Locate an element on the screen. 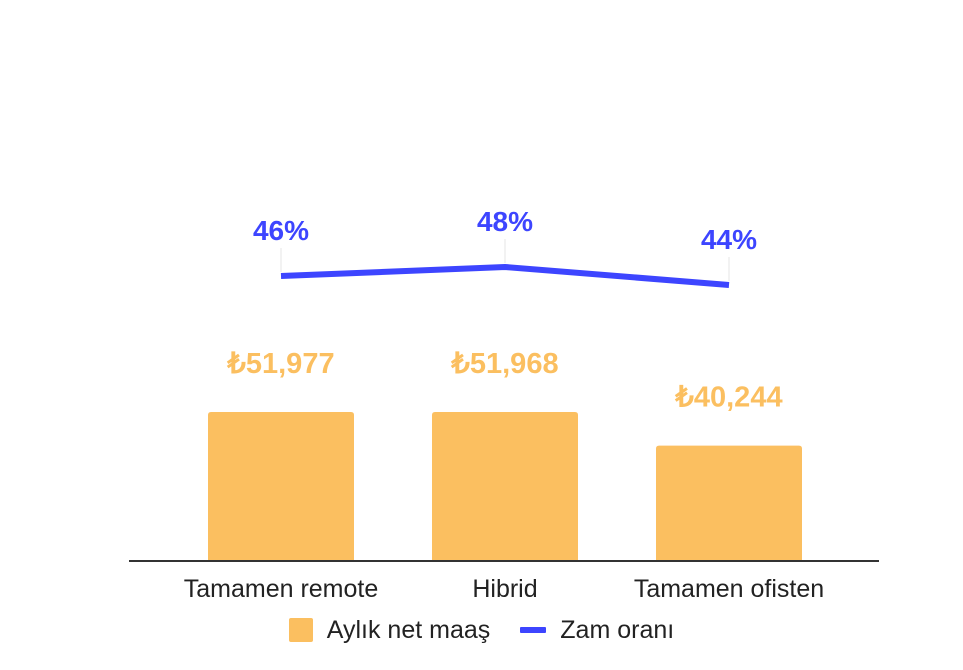 Image resolution: width=963 pixels, height=670 pixels. bar-tamamen-remote is located at coordinates (281, 486).